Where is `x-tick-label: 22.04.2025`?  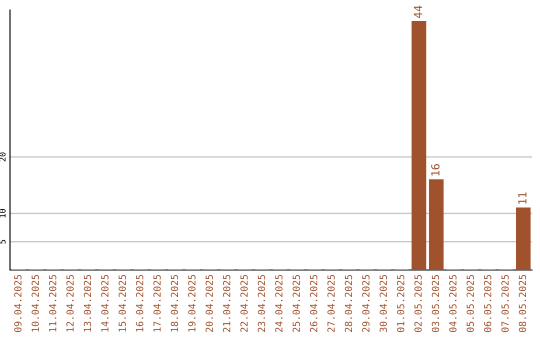
x-tick-label: 22.04.2025 is located at coordinates (244, 303).